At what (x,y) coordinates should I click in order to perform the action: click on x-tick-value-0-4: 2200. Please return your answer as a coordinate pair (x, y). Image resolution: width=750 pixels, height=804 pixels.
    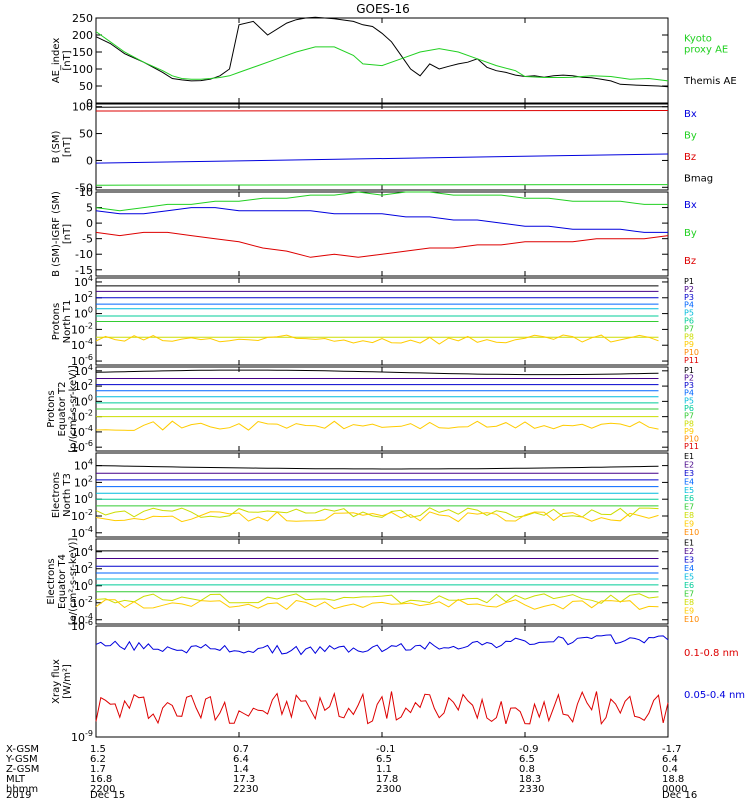
    Looking at the image, I should click on (102, 789).